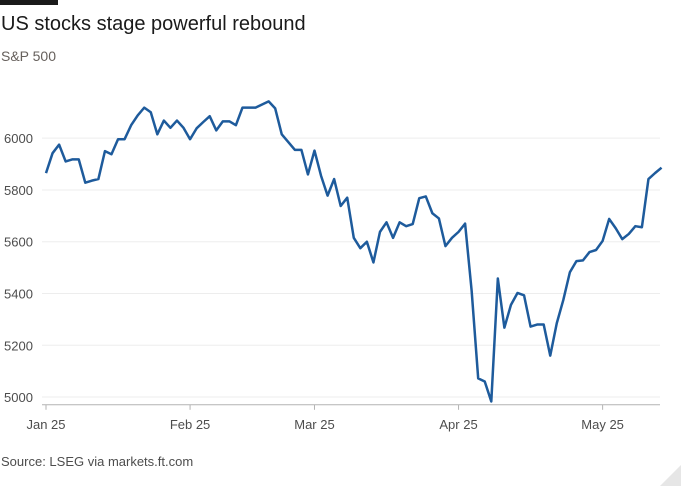 The height and width of the screenshot is (486, 681). What do you see at coordinates (18, 397) in the screenshot?
I see `y-tick-label: 5000` at bounding box center [18, 397].